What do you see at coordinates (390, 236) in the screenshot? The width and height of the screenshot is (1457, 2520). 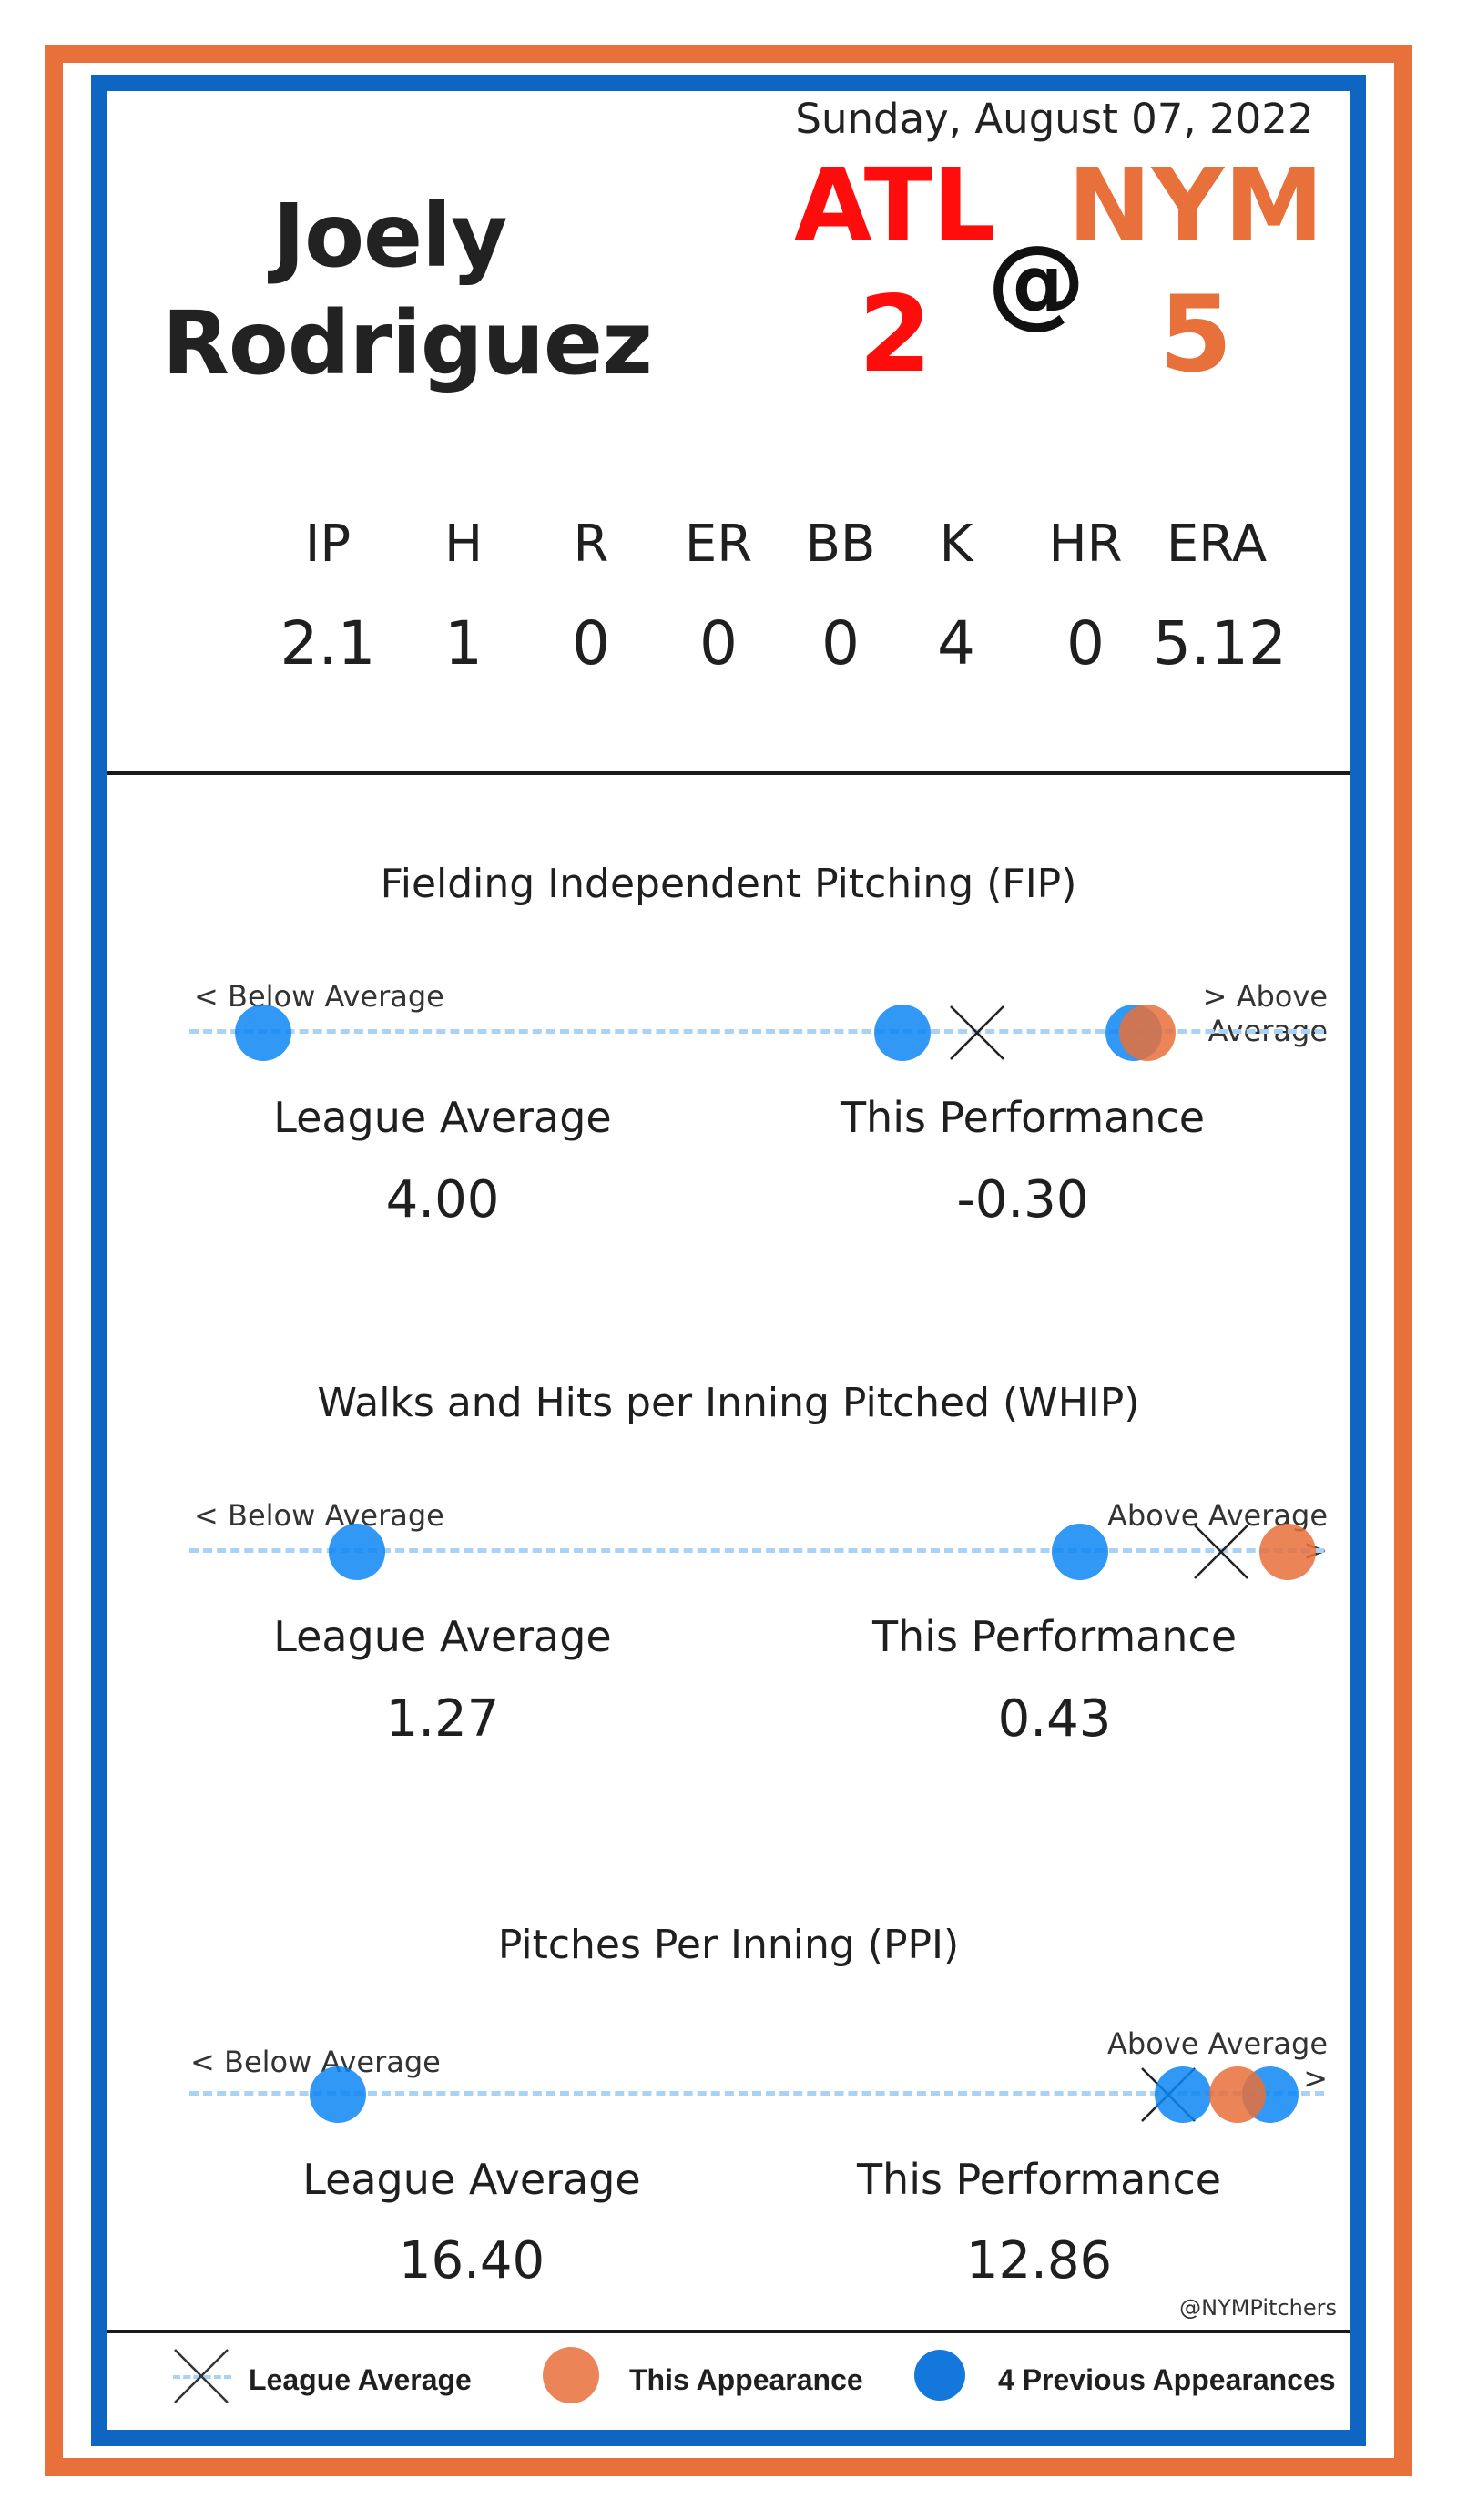 I see `player-first-name: Joely` at bounding box center [390, 236].